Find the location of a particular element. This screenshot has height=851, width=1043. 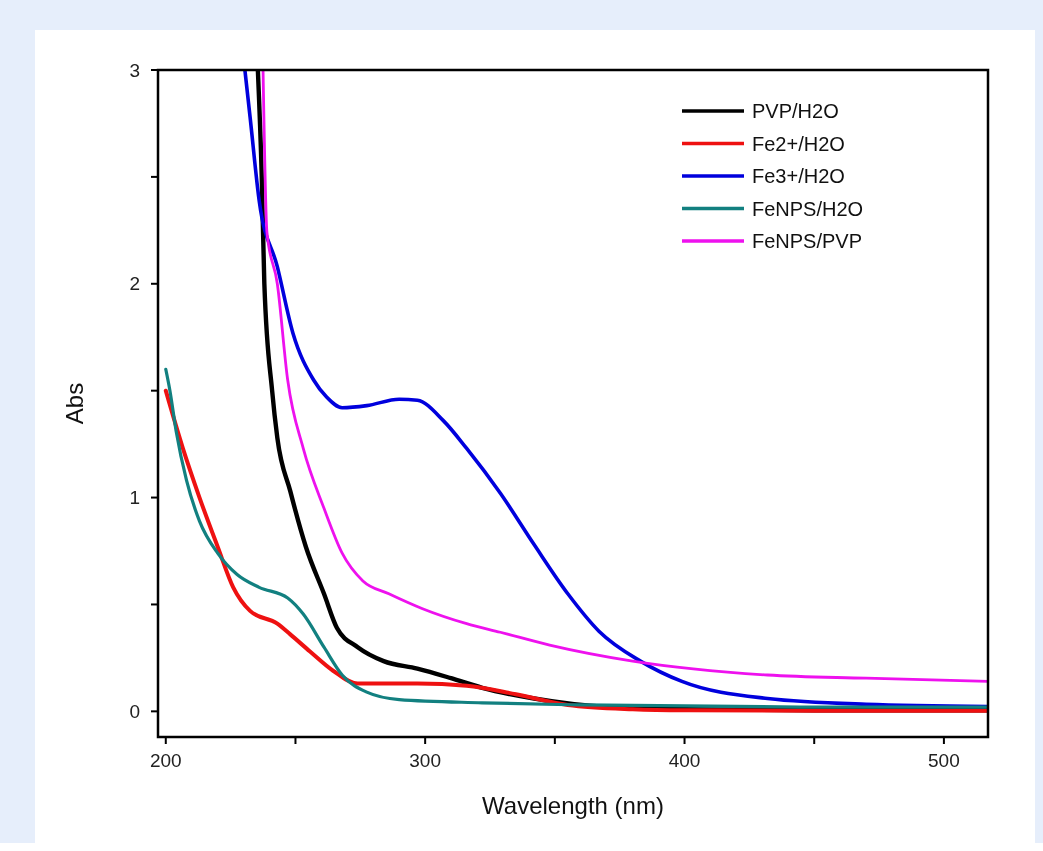

legend-label: FeNPS/PVP is located at coordinates (807, 241).